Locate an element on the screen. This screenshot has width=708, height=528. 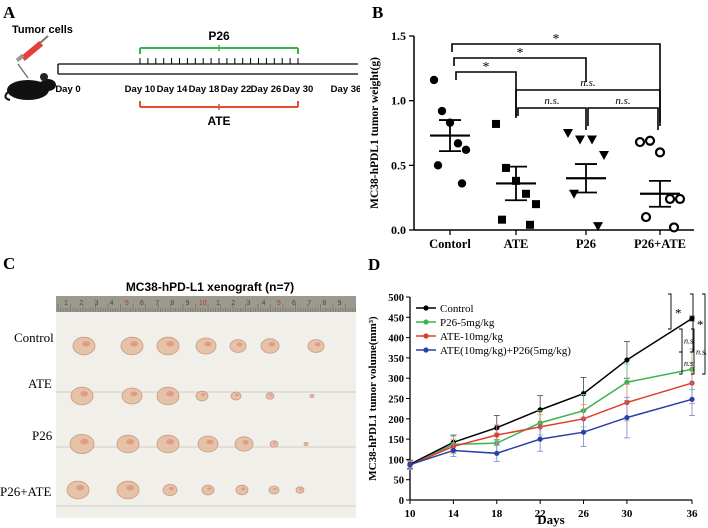
timeline-day-label: Day 18 is located at coordinates (204, 89).